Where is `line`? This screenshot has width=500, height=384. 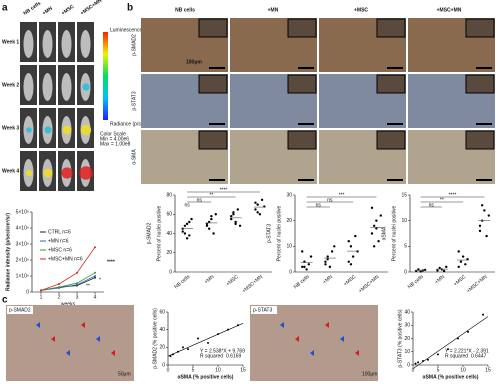 line is located at coordinates (68, 281).